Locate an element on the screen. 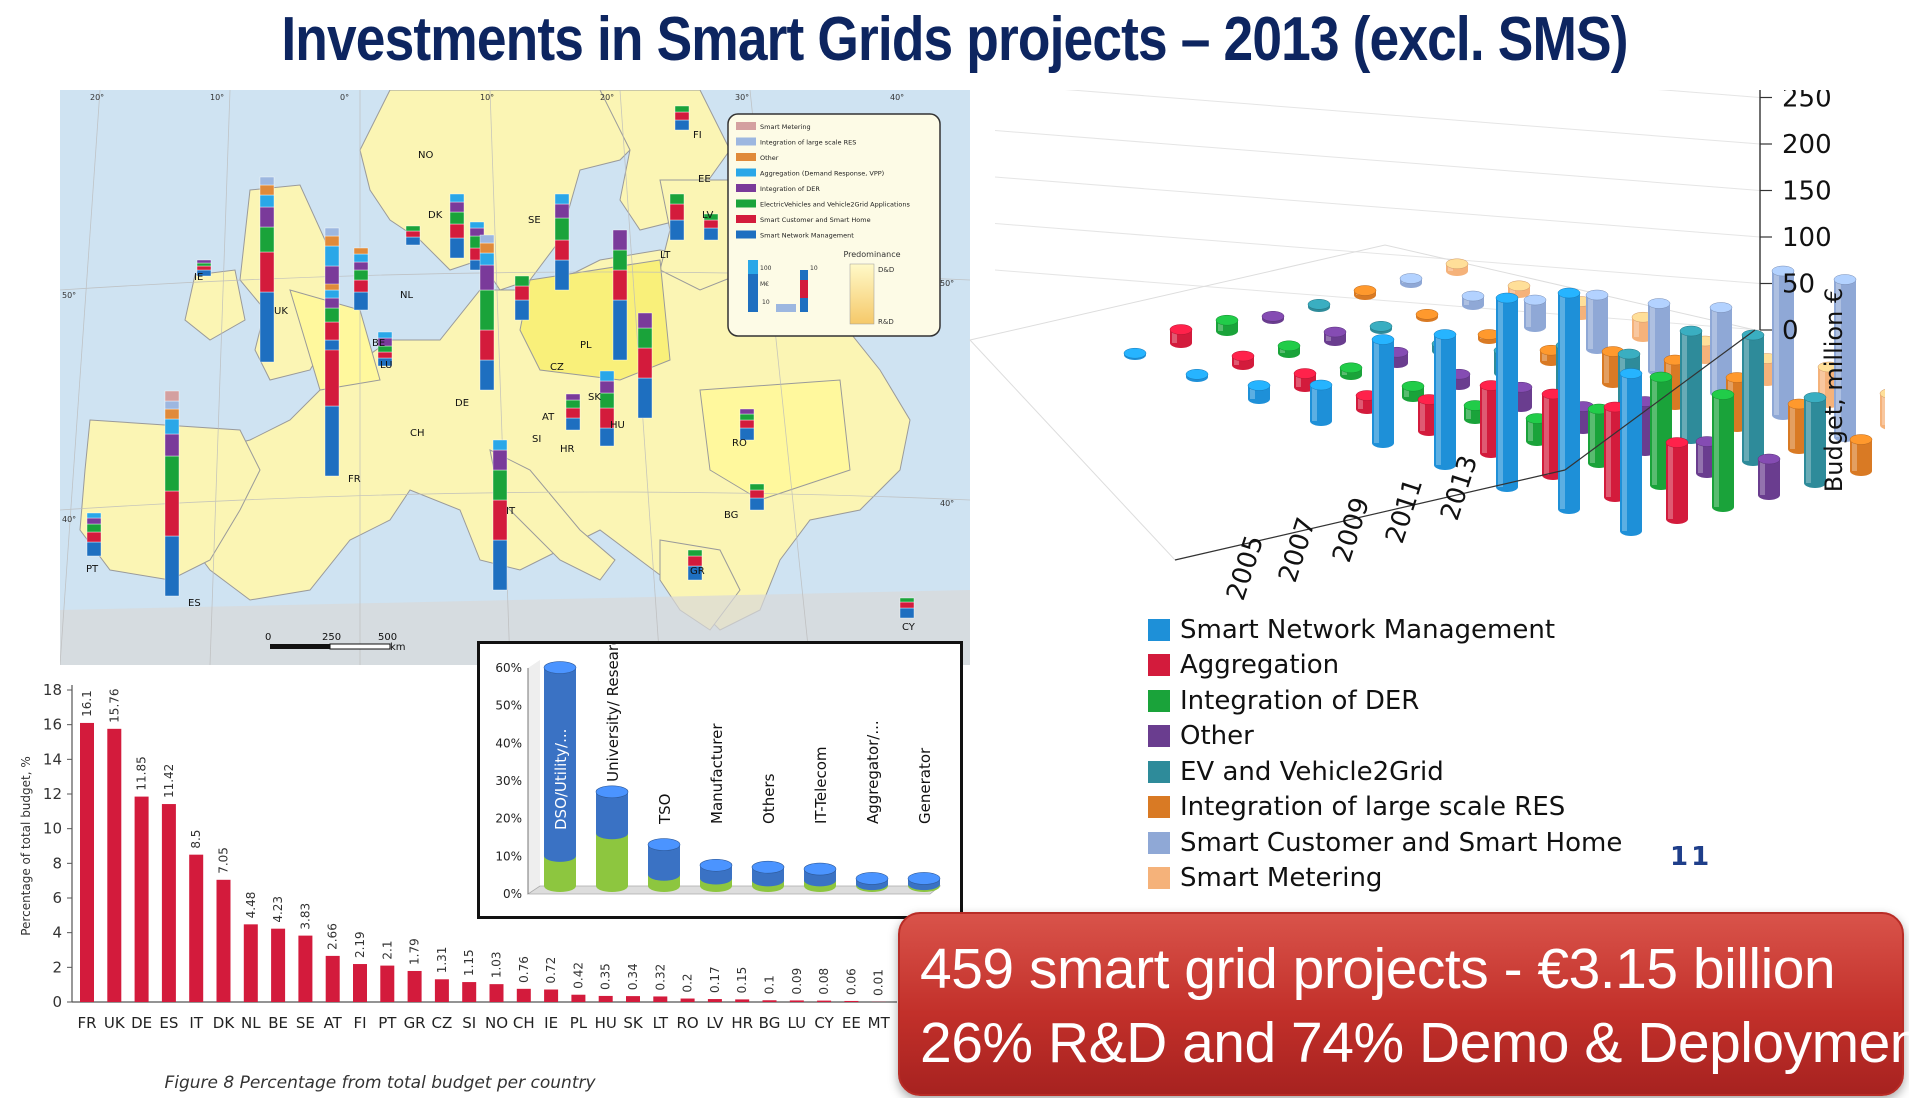 The image size is (1909, 1098). percentage-tick-label: 2 is located at coordinates (57, 967).